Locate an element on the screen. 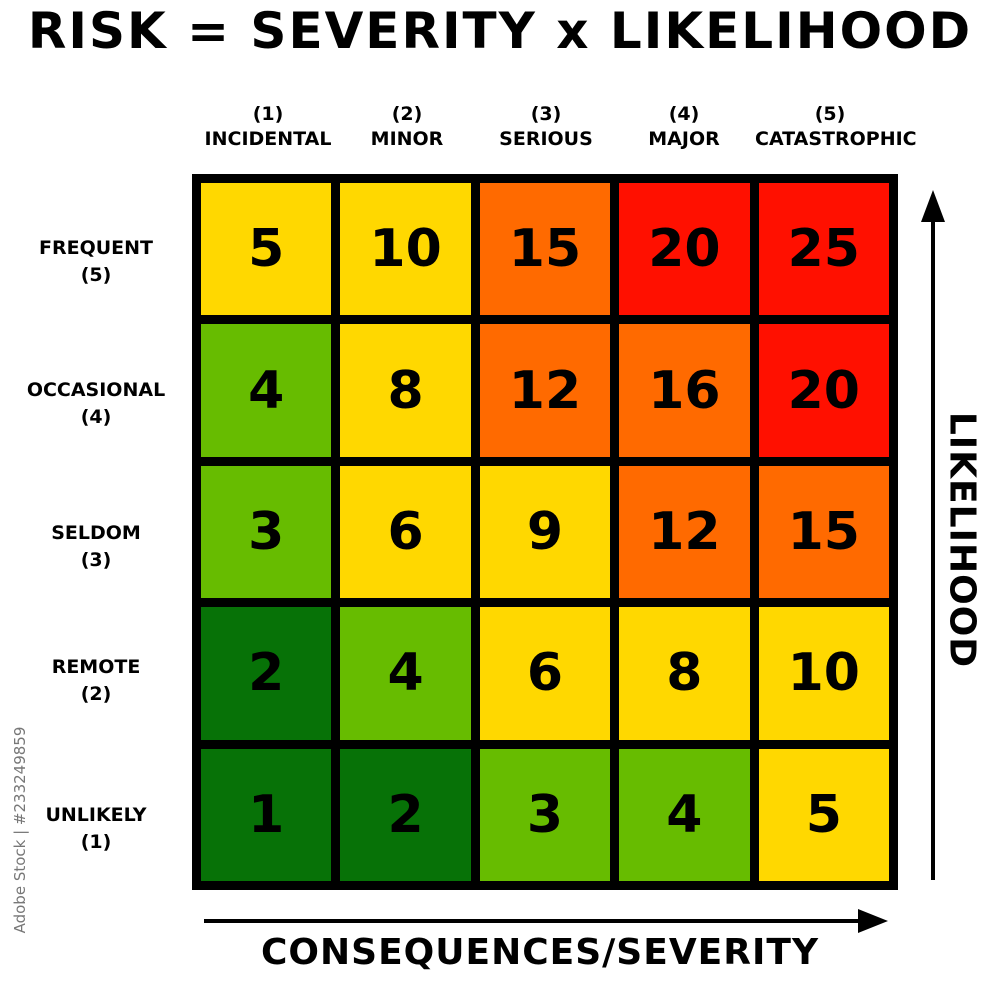 The image size is (1000, 989). row-header: FREQUENT (5) is located at coordinates (96, 262).